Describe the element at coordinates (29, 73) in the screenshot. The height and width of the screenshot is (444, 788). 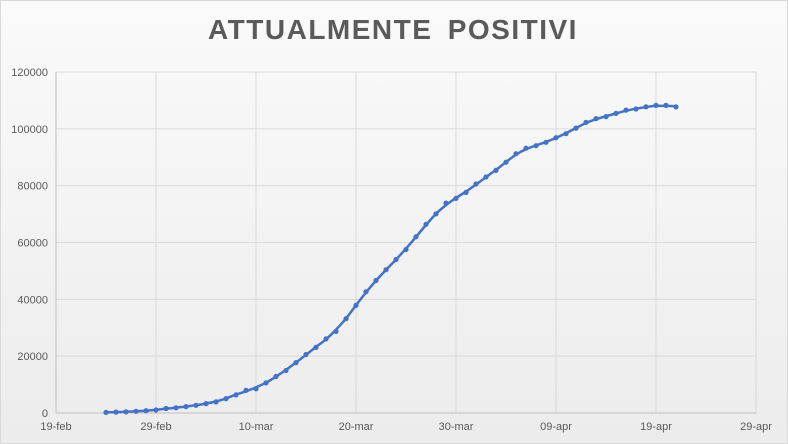
I see `y-tick-label: 120000` at that location.